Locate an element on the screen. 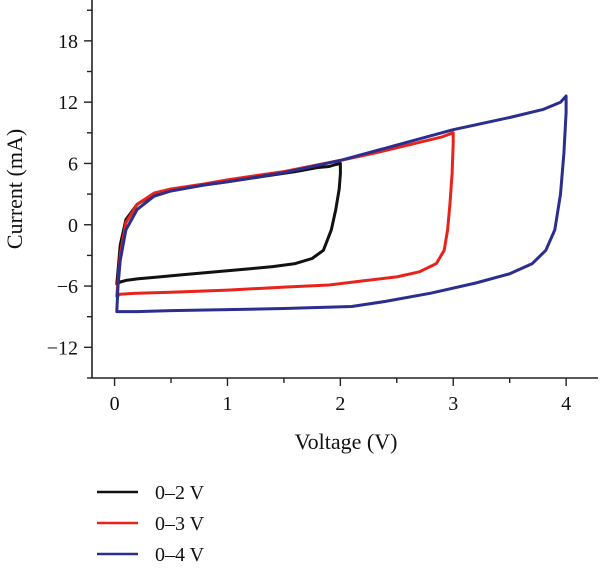 The height and width of the screenshot is (577, 600). legend: 0–2 V 0–3 V 0–4 V is located at coordinates (151, 524).